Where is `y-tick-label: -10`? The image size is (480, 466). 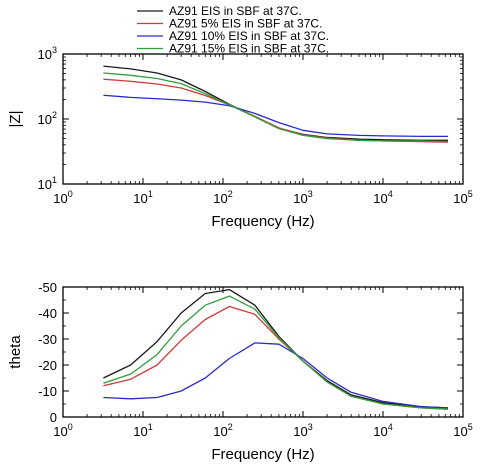
y-tick-label: -10 is located at coordinates (47, 391).